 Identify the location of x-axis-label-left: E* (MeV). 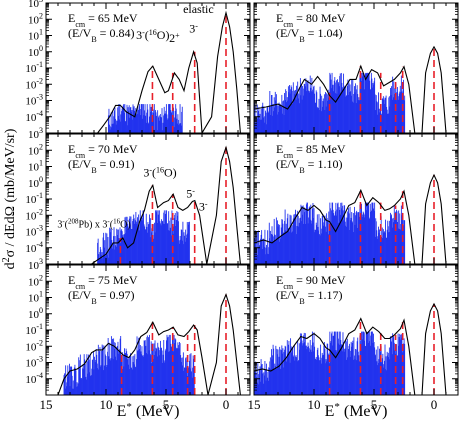
(148, 410).